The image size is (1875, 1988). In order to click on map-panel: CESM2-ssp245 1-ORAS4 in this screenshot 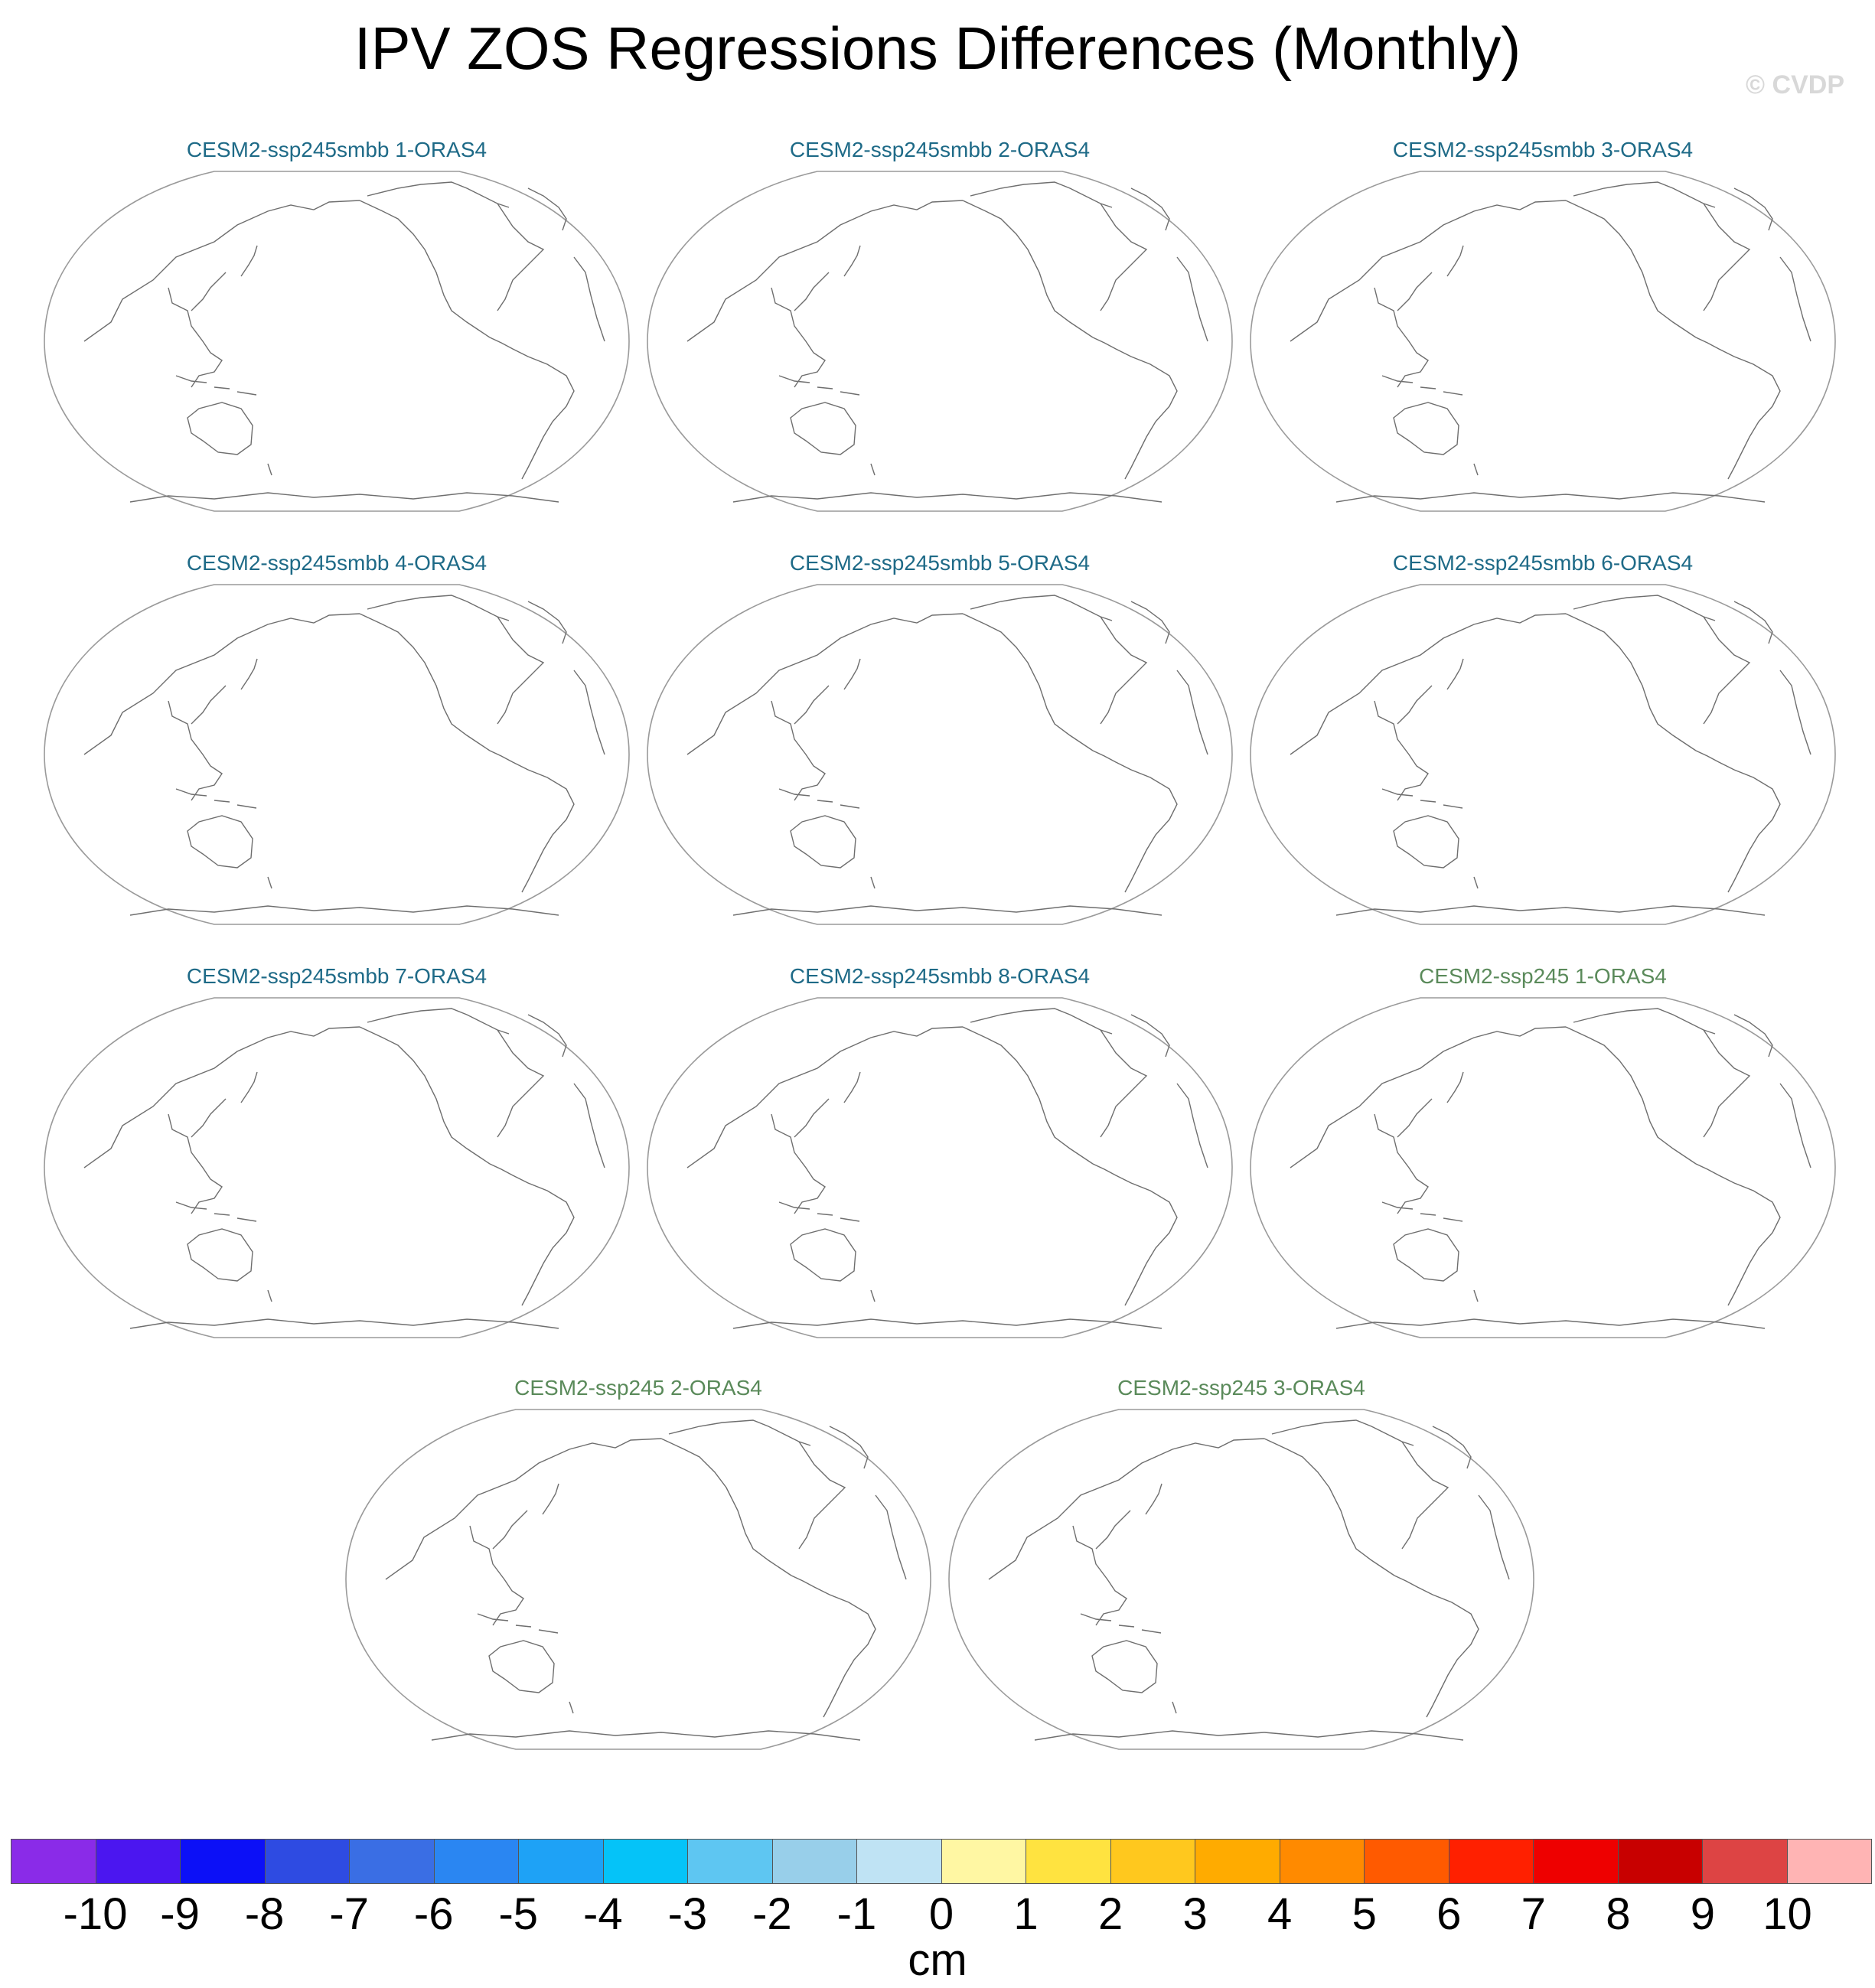, I will do `click(1542, 1155)`.